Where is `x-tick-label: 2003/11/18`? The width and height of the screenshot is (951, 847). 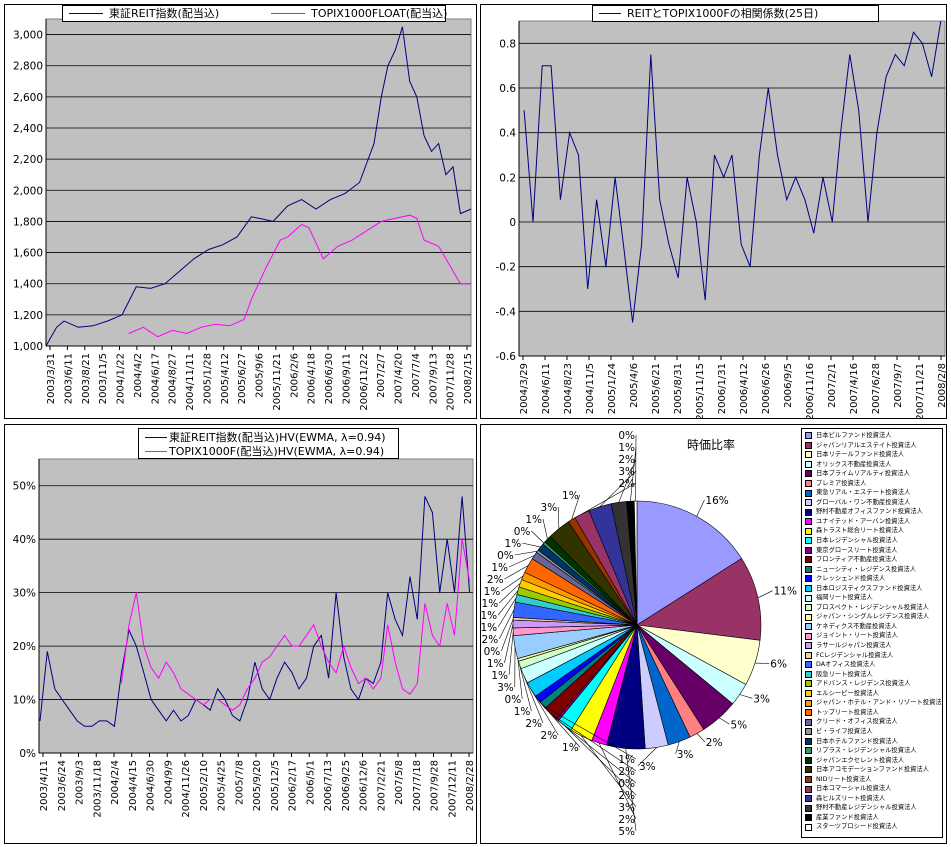
x-tick-label: 2003/11/18 is located at coordinates (97, 789).